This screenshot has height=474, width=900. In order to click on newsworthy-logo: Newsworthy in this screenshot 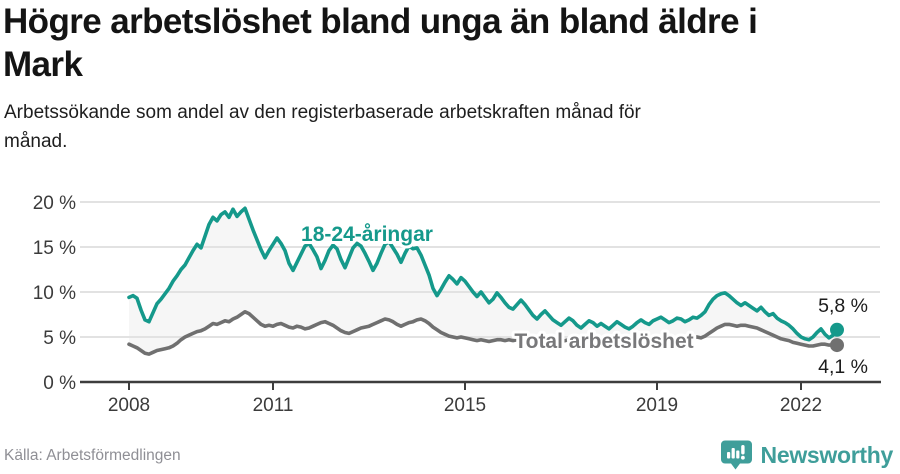, I will do `click(806, 455)`.